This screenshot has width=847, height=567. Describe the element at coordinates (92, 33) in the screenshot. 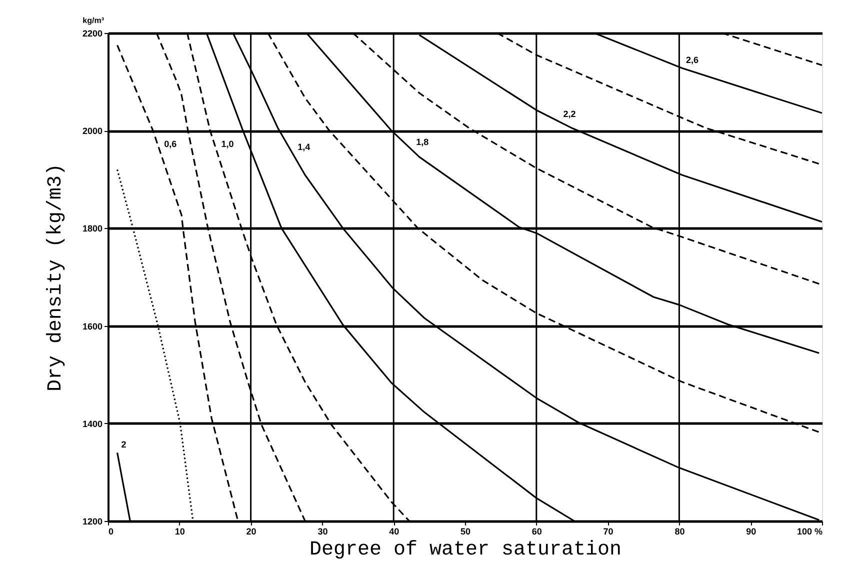

I see `y-tick-label: 2200` at that location.